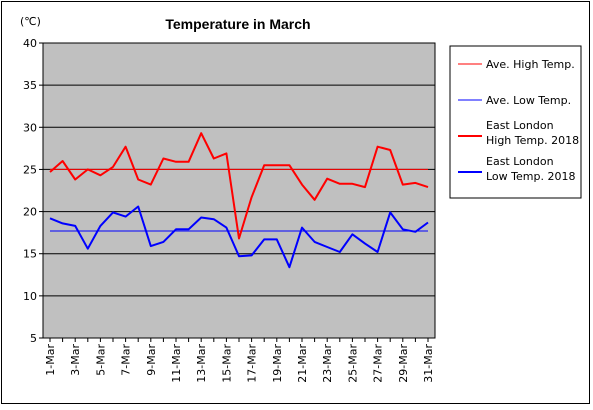  Describe the element at coordinates (226, 363) in the screenshot. I see `x-tick-label: 15-Mar` at that location.